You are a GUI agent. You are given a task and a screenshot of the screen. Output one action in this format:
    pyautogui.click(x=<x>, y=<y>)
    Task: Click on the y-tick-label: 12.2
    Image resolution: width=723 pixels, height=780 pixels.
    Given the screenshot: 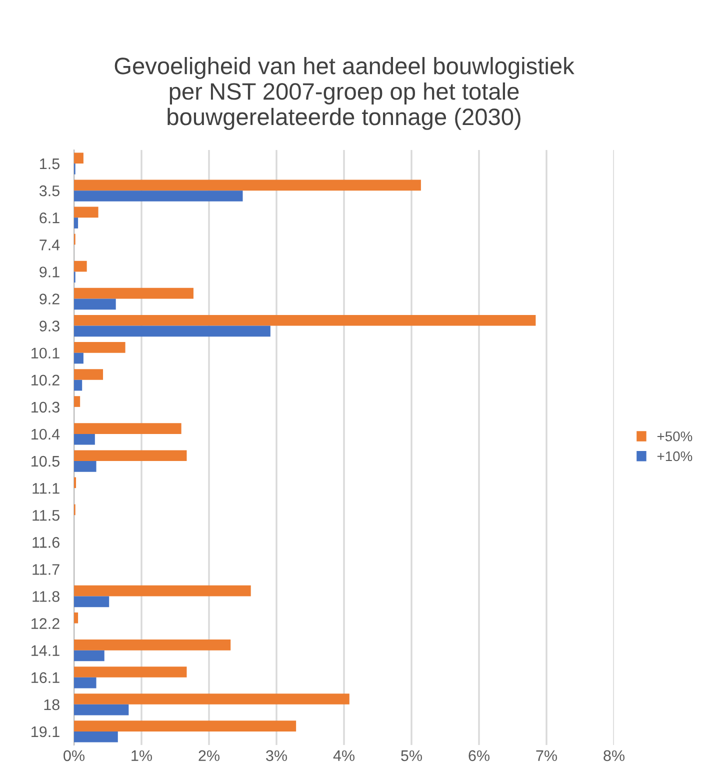 What is the action you would take?
    pyautogui.click(x=46, y=623)
    